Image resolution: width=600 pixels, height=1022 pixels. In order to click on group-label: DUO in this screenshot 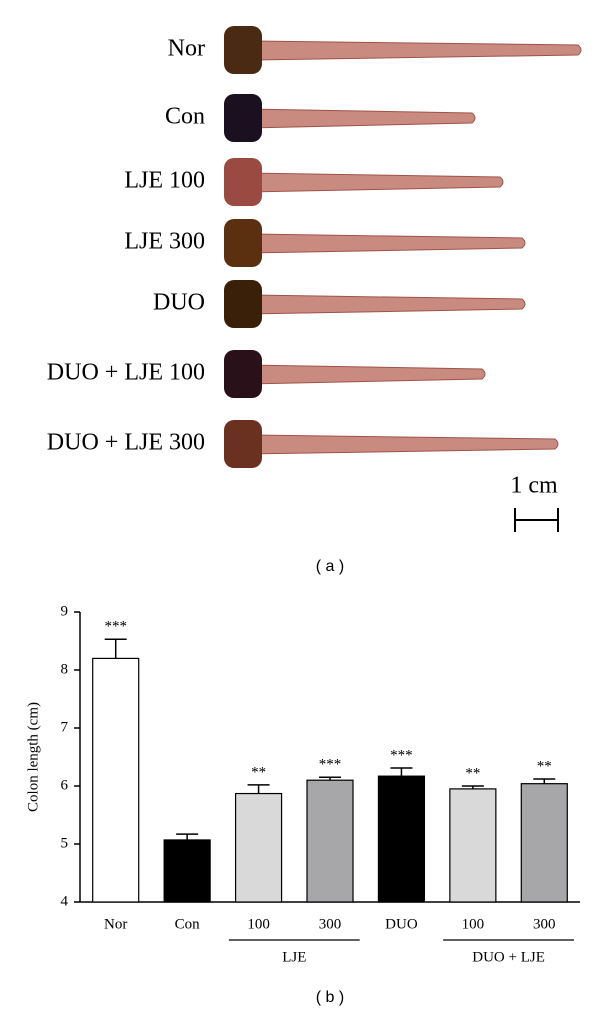, I will do `click(179, 303)`.